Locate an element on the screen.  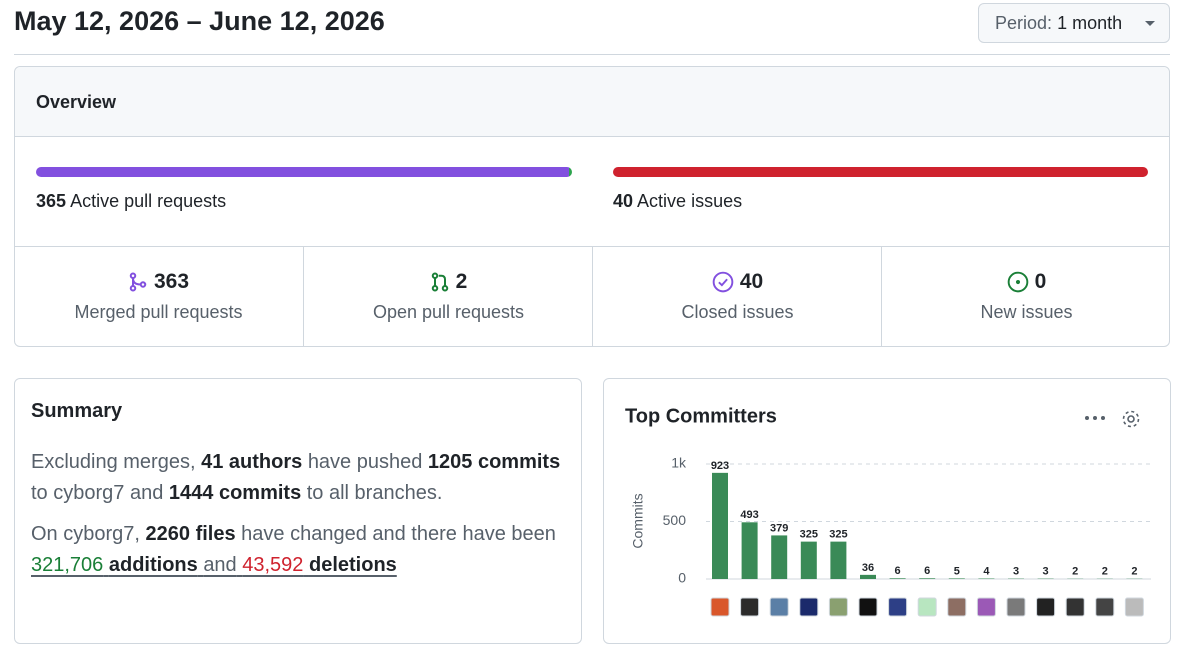
closed-segment is located at coordinates (880, 172).